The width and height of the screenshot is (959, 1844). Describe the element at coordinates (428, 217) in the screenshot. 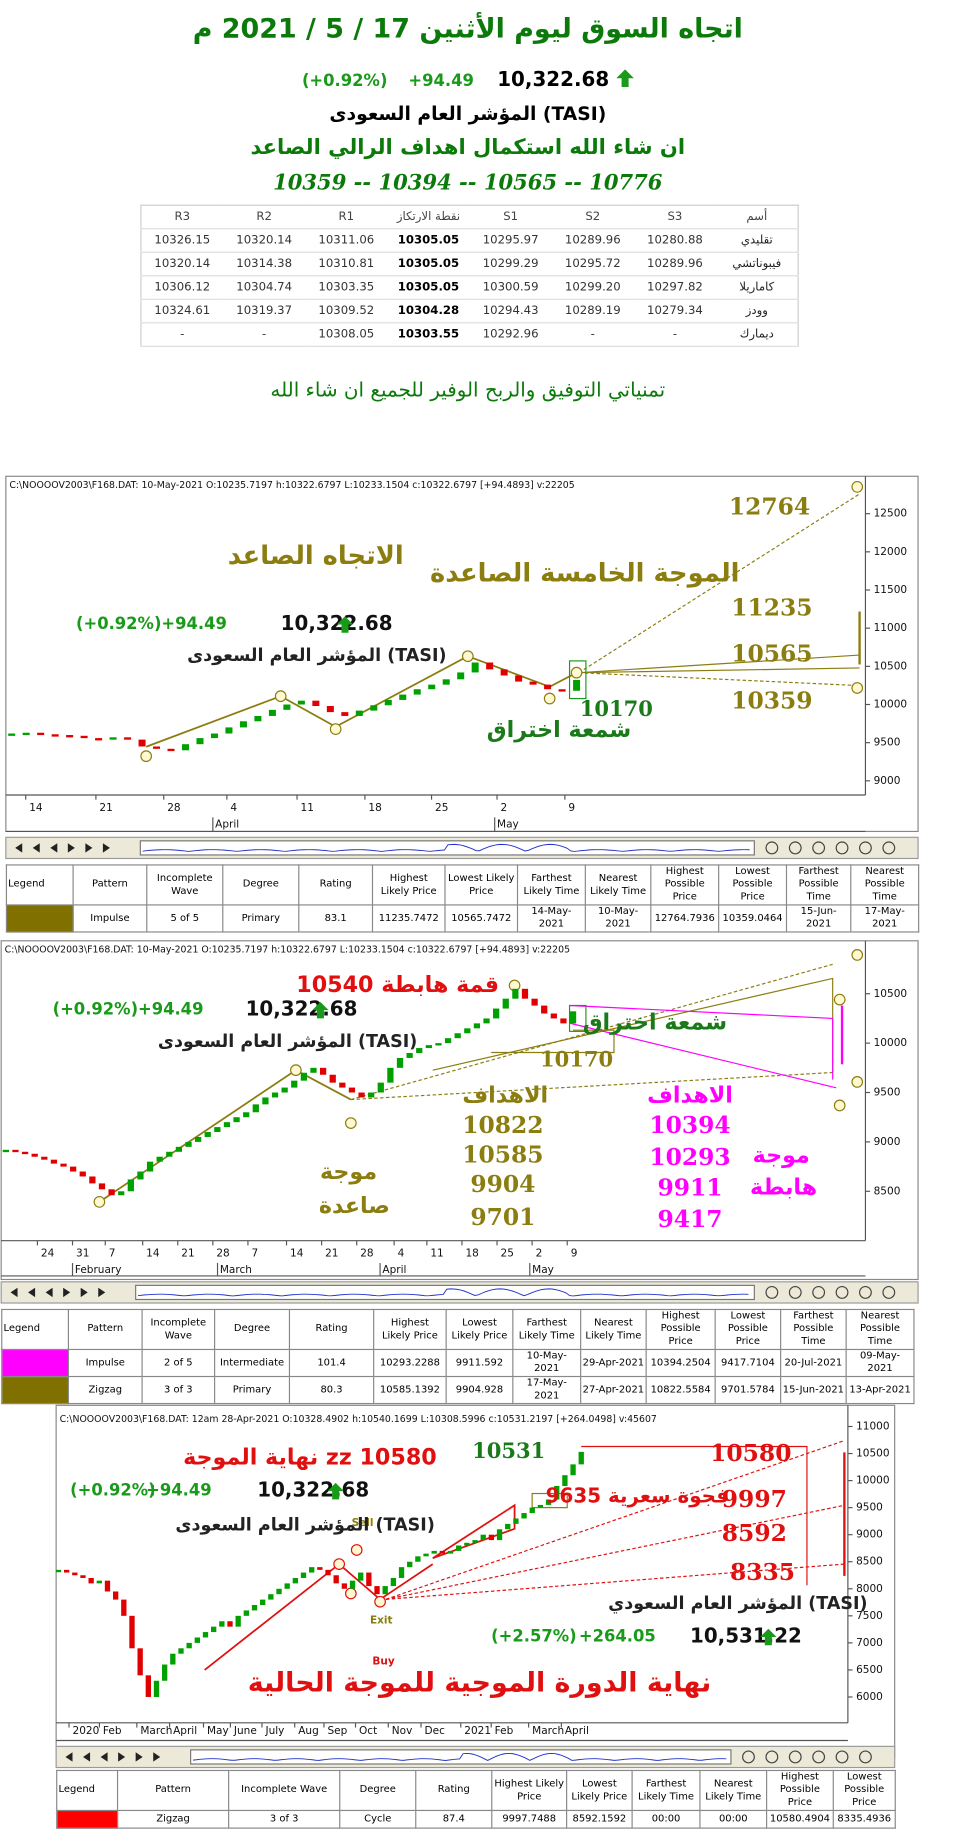

I see `pivot-header: نقطة الارتكاز` at that location.